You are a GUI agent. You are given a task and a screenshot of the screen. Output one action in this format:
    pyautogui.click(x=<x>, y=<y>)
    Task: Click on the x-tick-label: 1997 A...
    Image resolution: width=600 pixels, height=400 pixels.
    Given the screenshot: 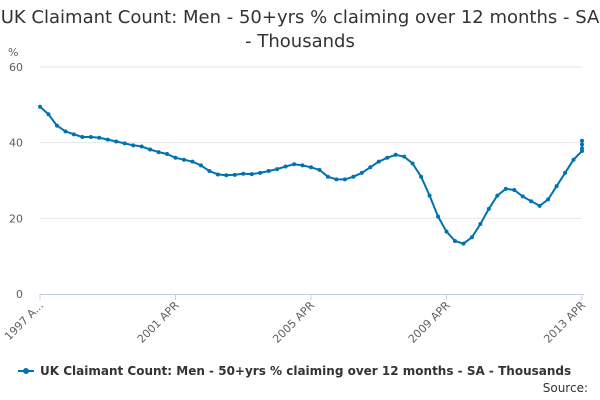 What is the action you would take?
    pyautogui.click(x=24, y=321)
    